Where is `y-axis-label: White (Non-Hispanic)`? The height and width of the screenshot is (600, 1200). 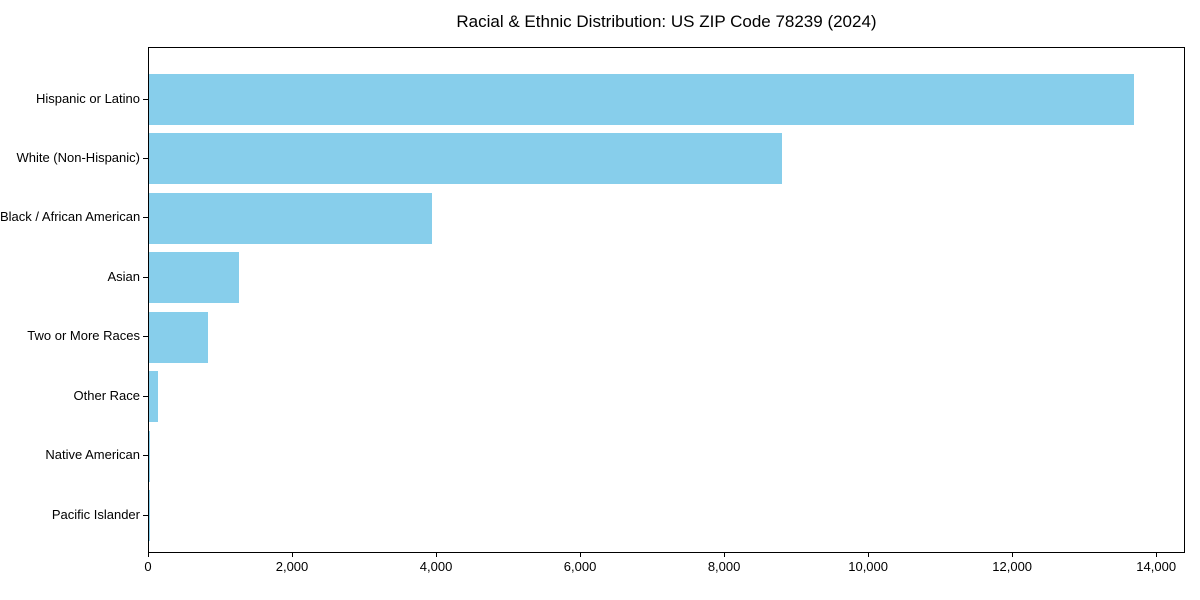
y-axis-label: White (Non-Hispanic) is located at coordinates (78, 157).